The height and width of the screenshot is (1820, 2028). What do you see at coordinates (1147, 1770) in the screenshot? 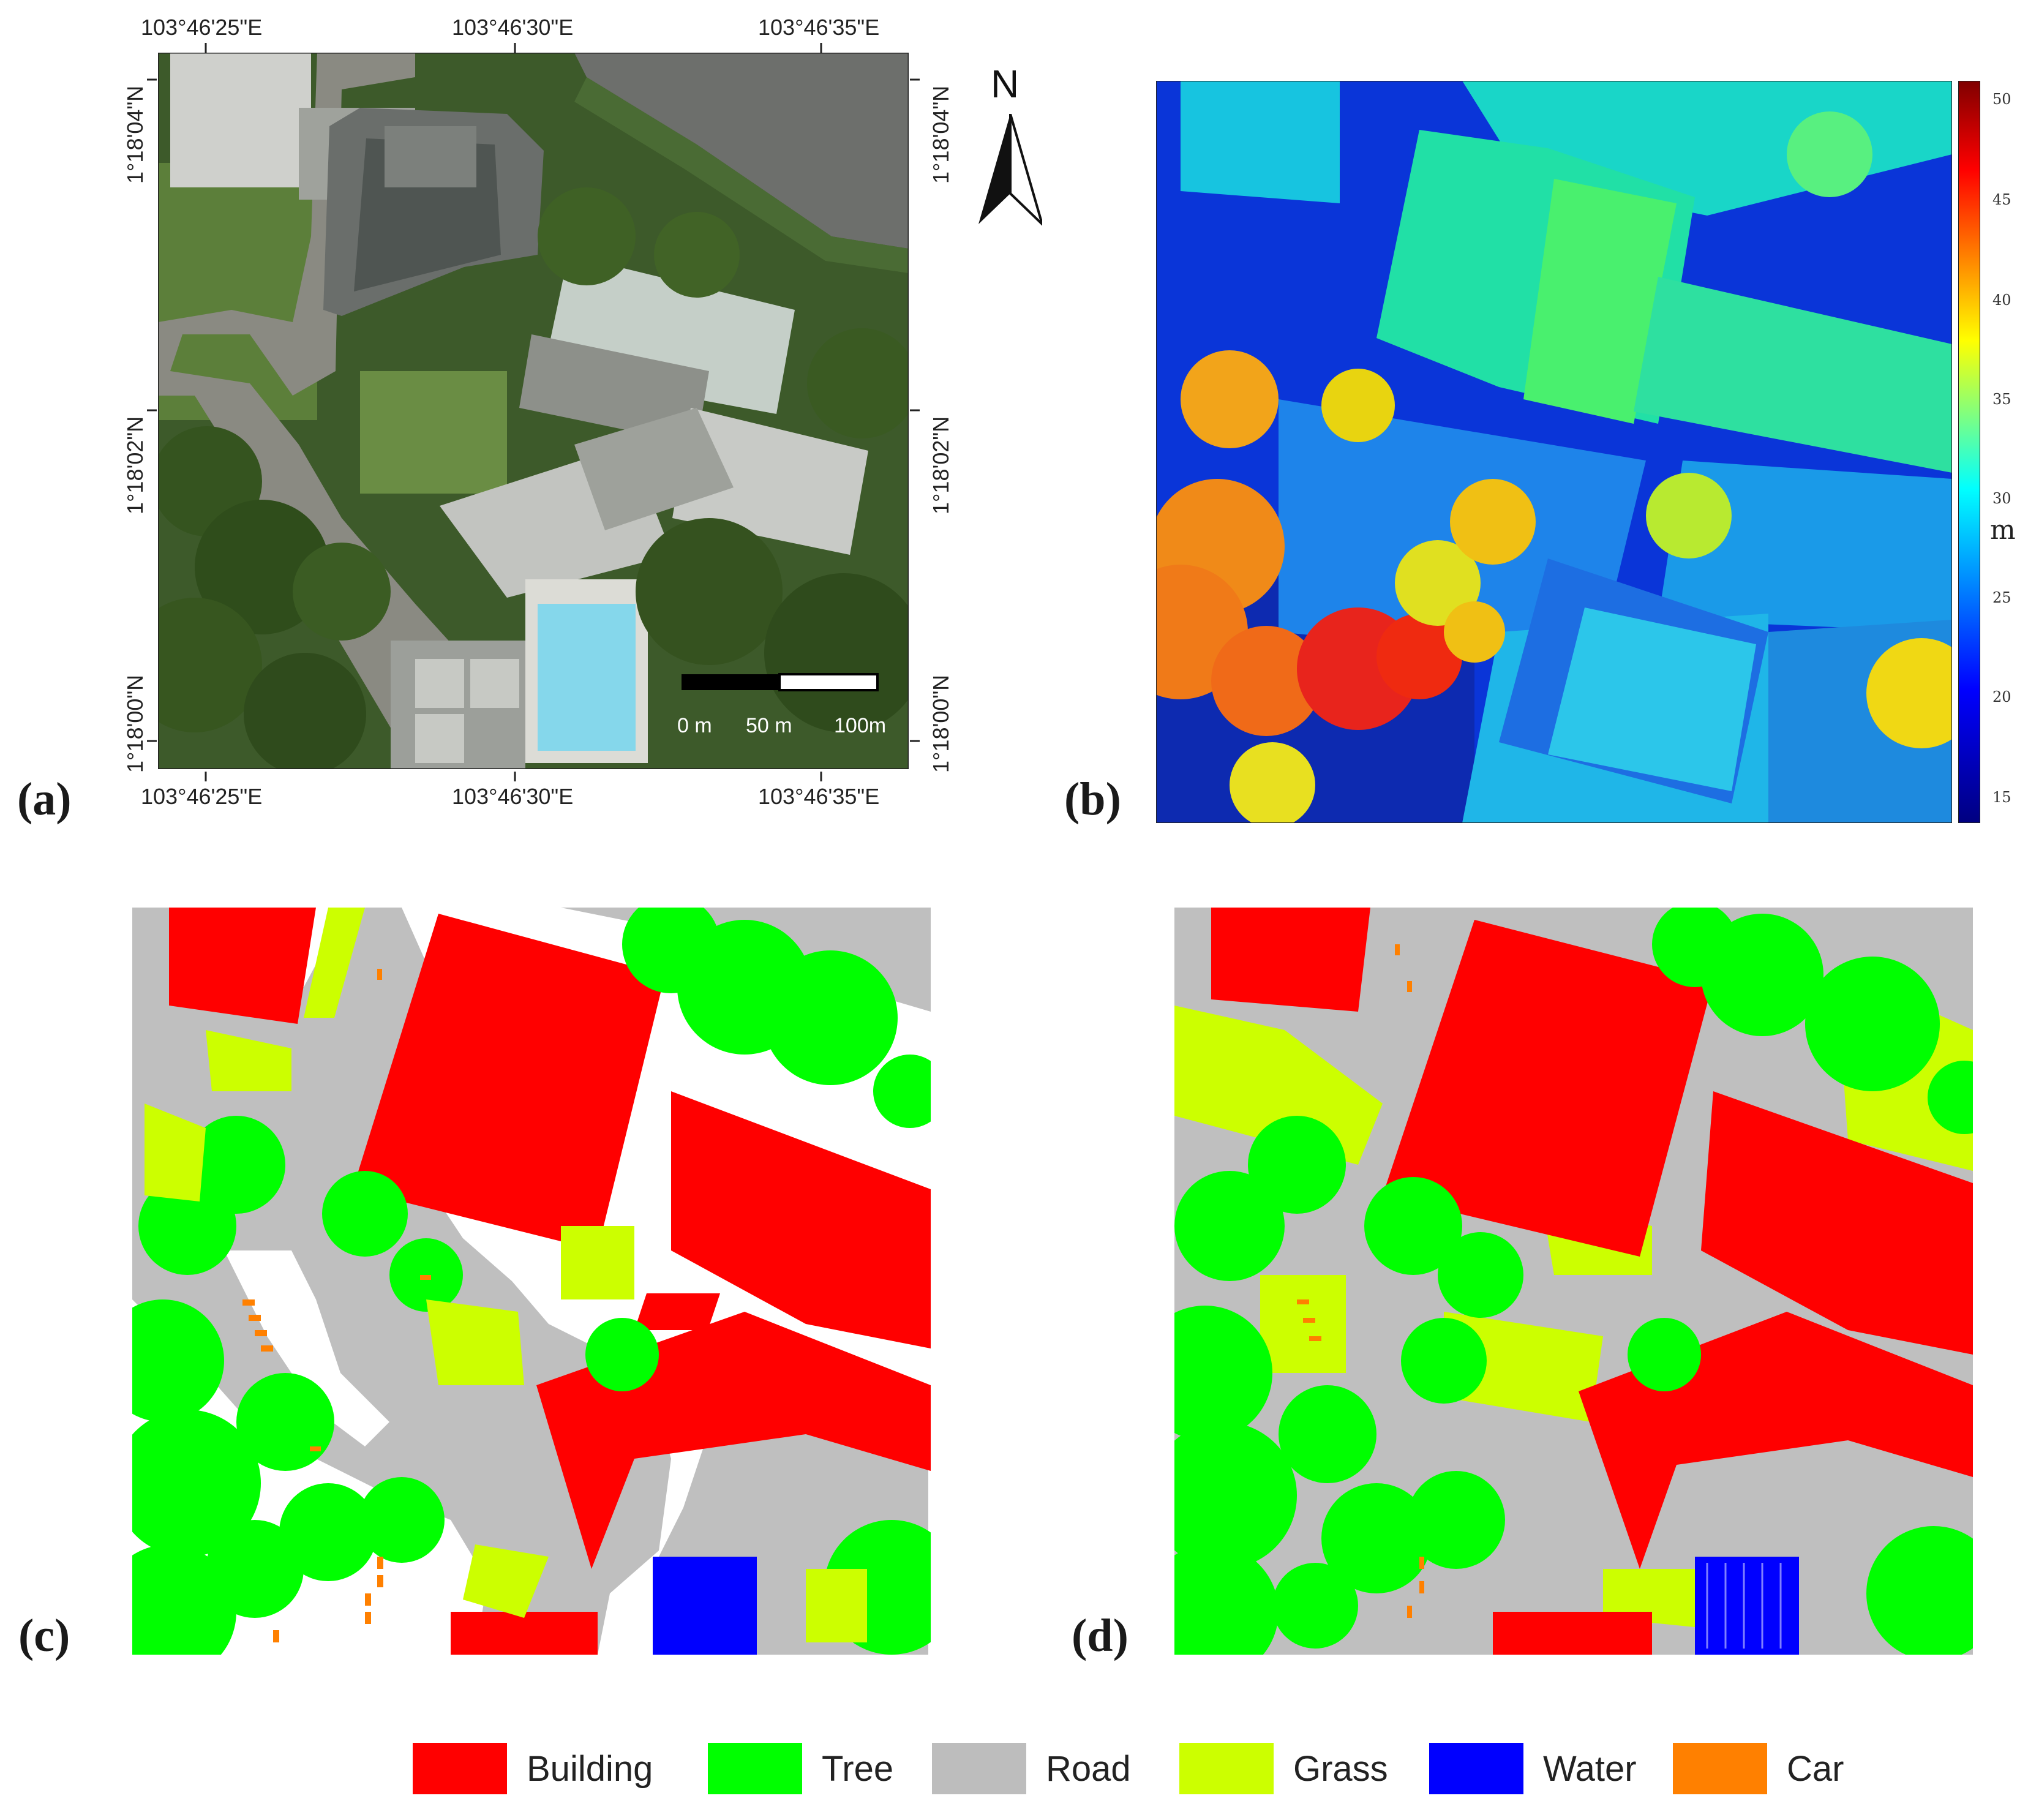
I see `legend: Building Tree Road Grass Water Car` at bounding box center [1147, 1770].